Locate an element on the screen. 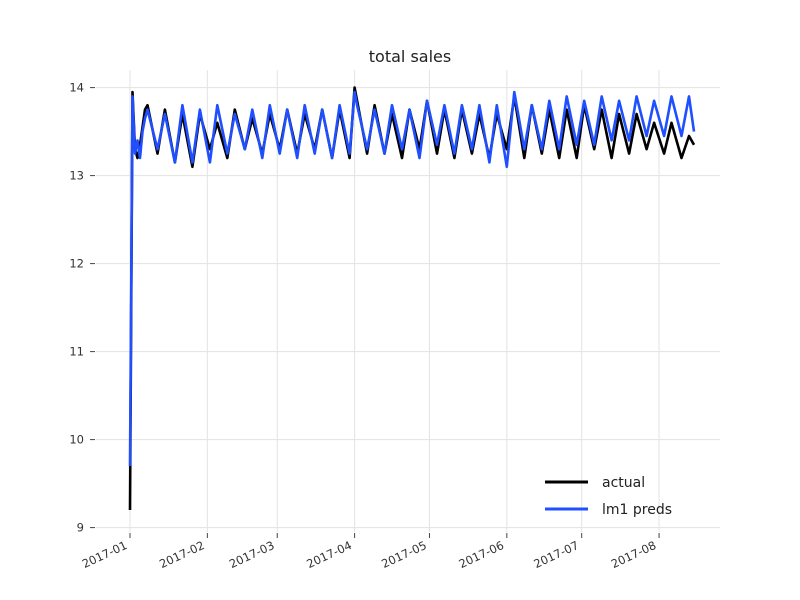 Image resolution: width=800 pixels, height=600 pixels. y-tick-label: 10 is located at coordinates (76, 440).